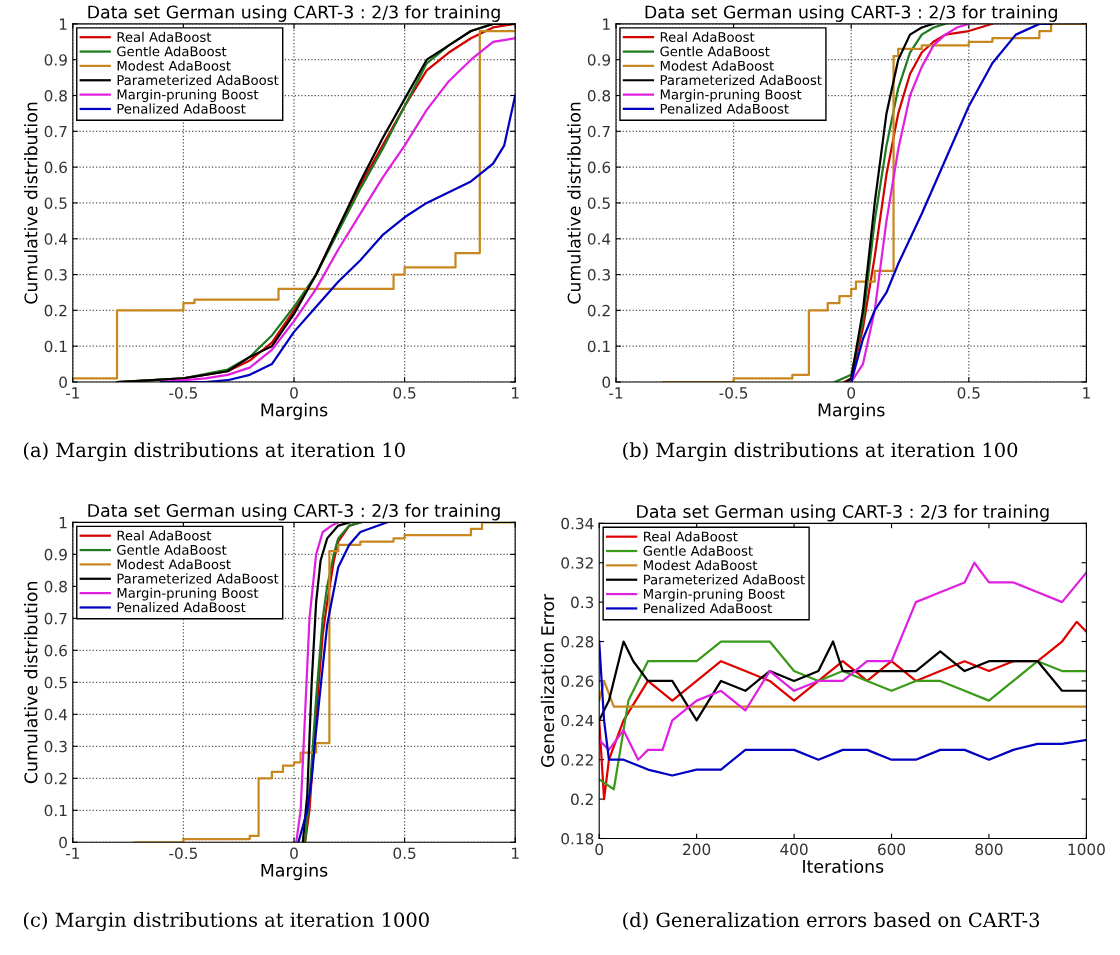 Image resolution: width=1120 pixels, height=955 pixels. Describe the element at coordinates (577, 523) in the screenshot. I see `y-tick-label: 0.34` at that location.